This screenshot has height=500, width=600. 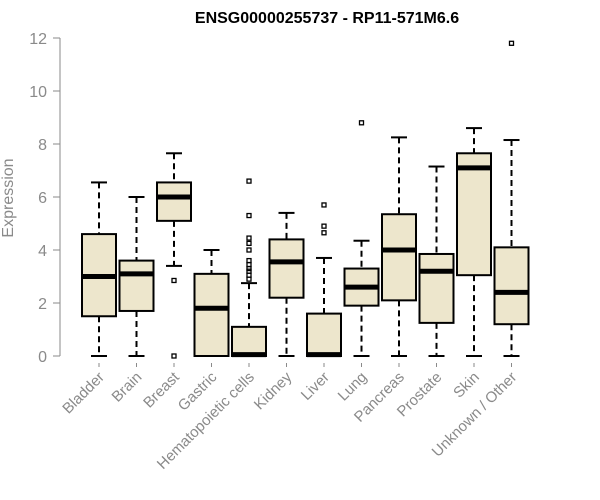 What do you see at coordinates (315, 386) in the screenshot?
I see `category-label: Liver` at bounding box center [315, 386].